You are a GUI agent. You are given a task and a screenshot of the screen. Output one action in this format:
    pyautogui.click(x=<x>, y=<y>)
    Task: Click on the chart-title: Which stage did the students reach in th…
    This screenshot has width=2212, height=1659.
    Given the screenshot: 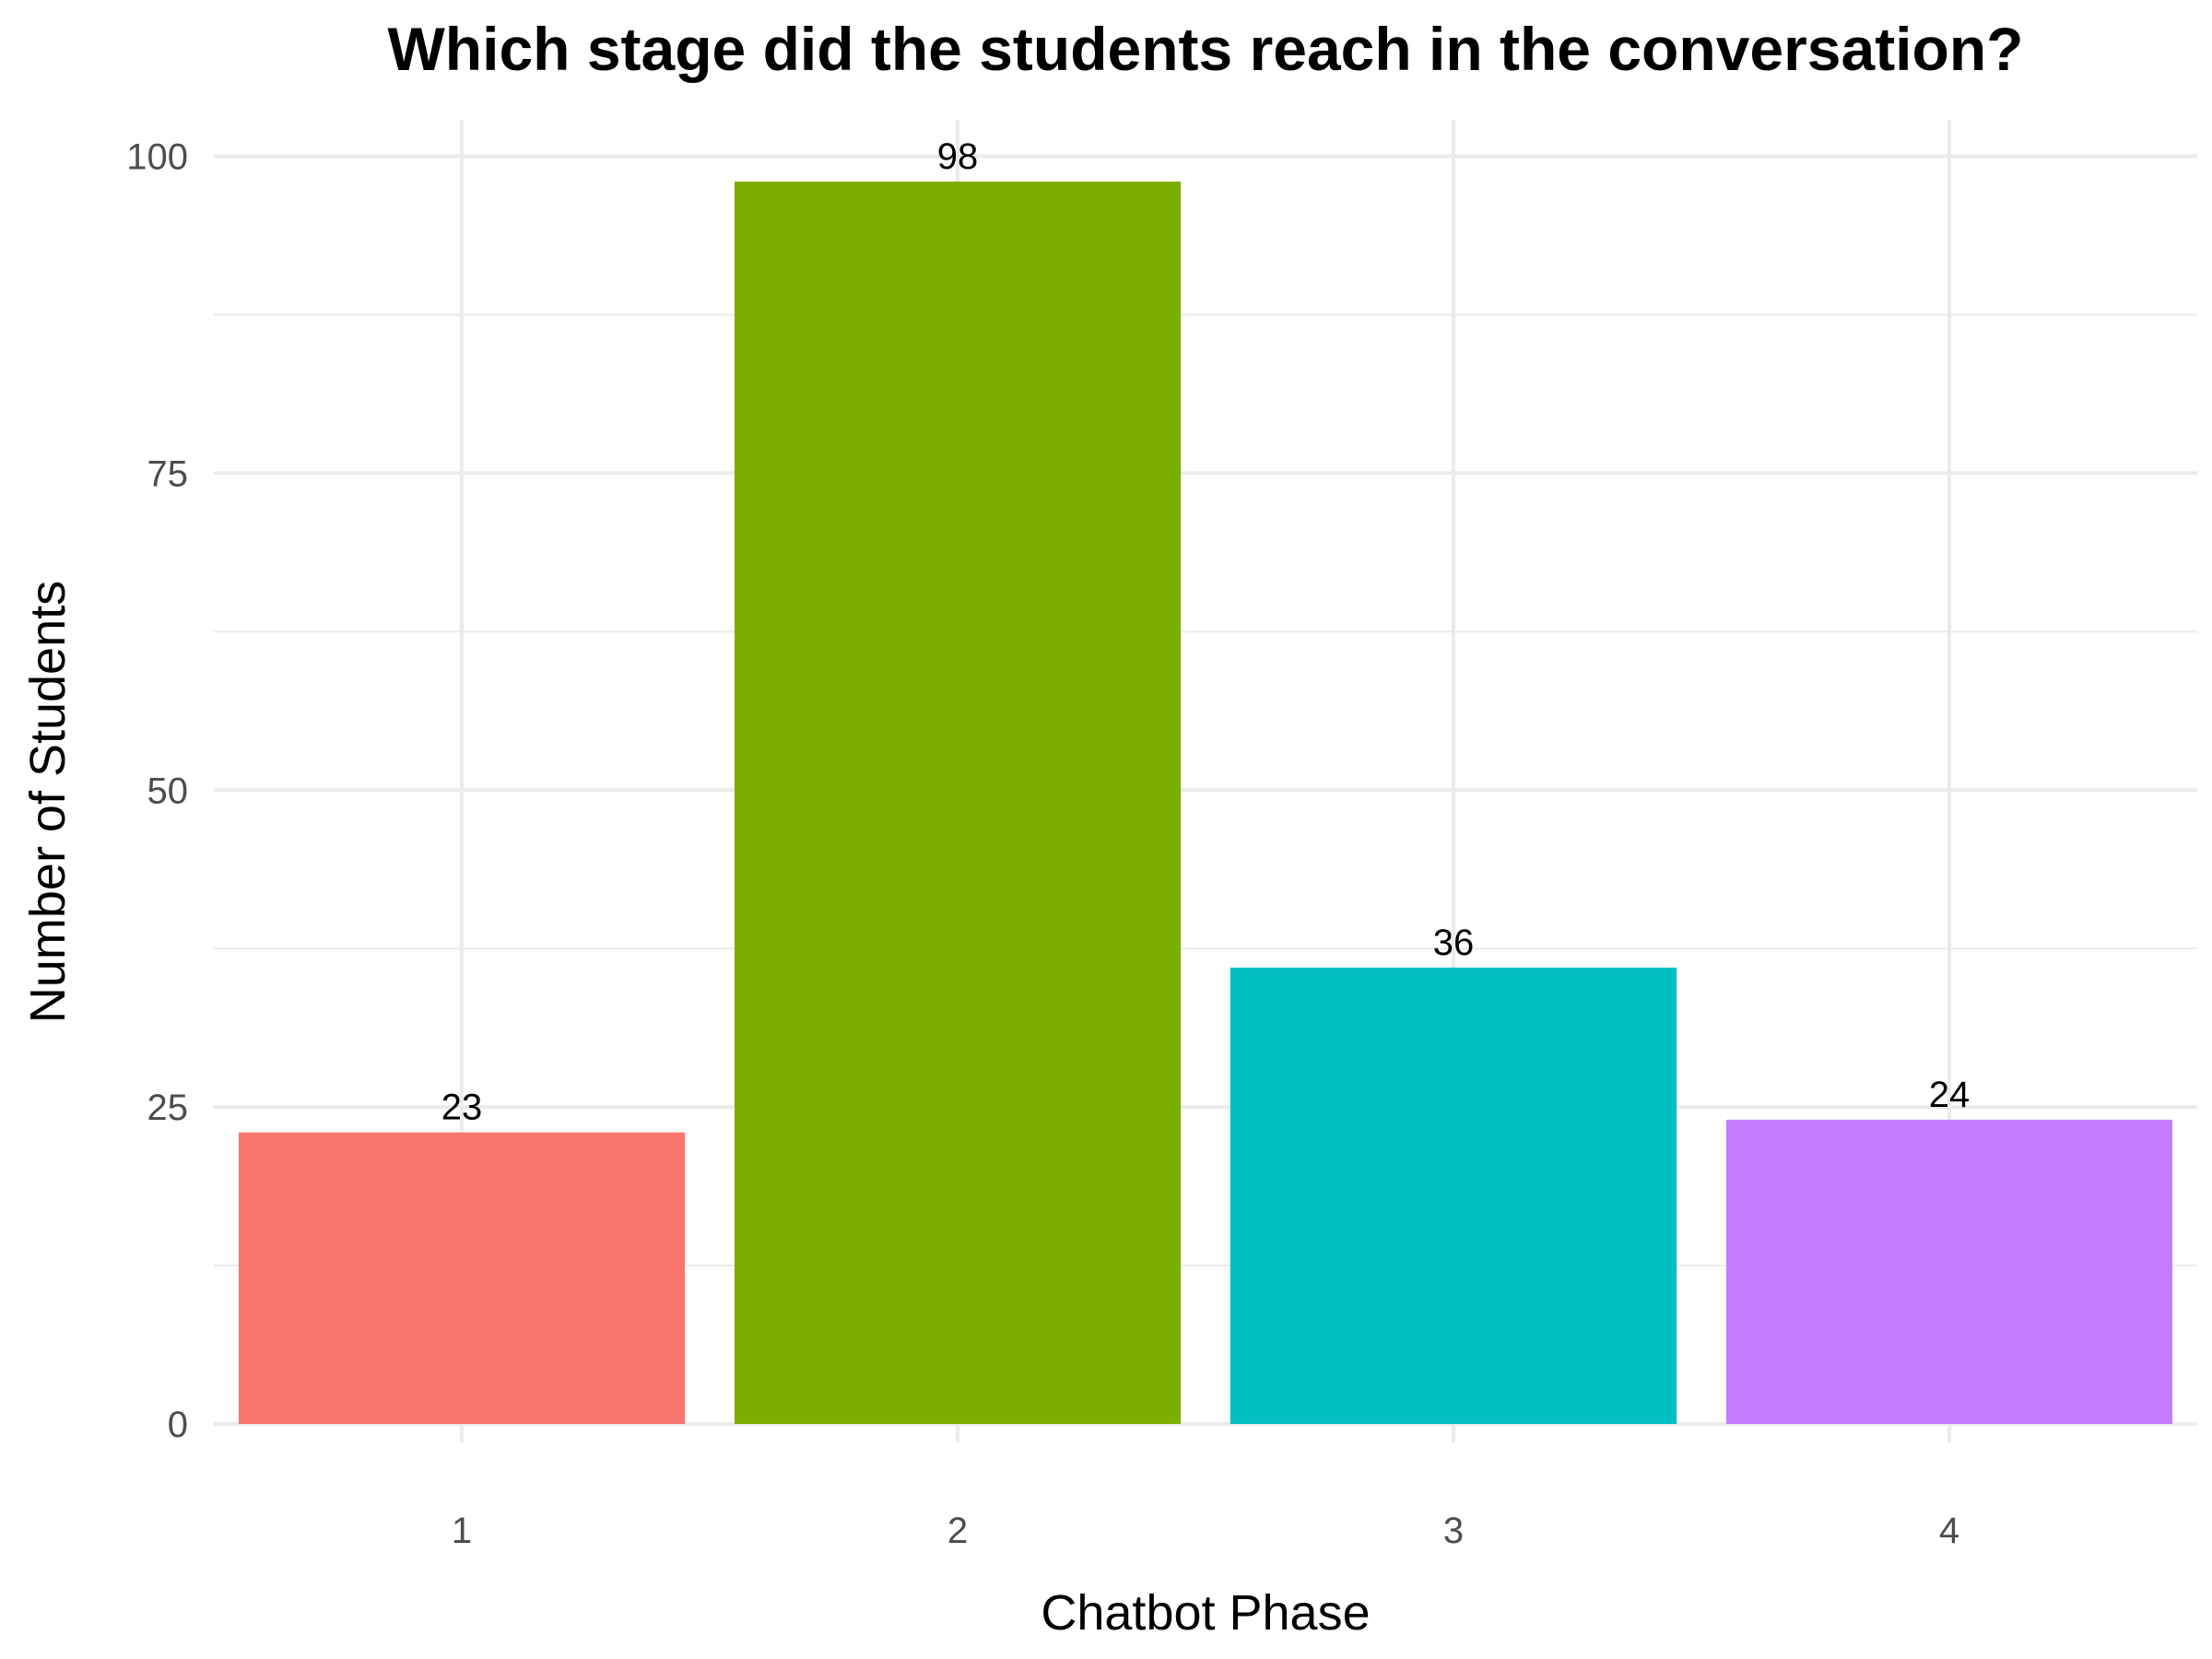 What is the action you would take?
    pyautogui.click(x=1206, y=49)
    